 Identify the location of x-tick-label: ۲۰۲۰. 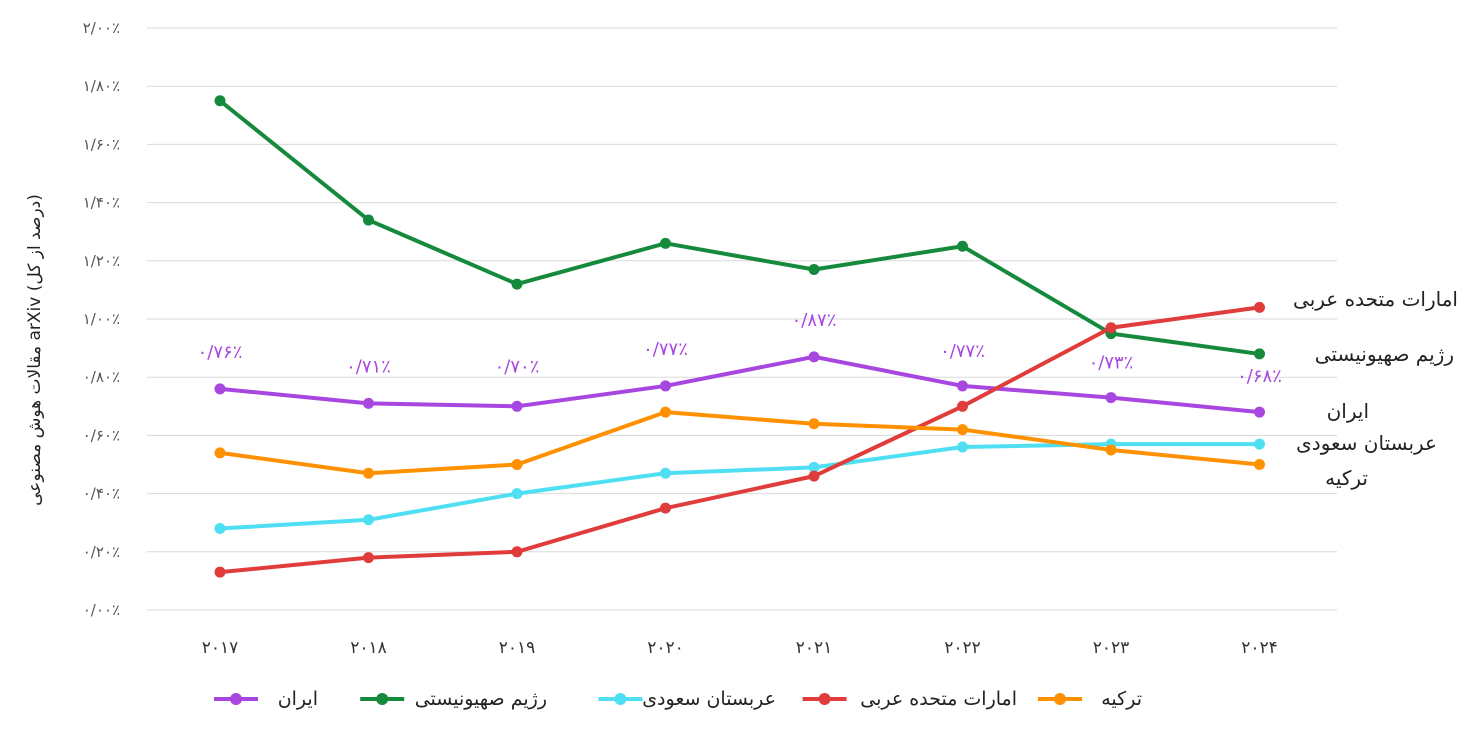
(665, 648).